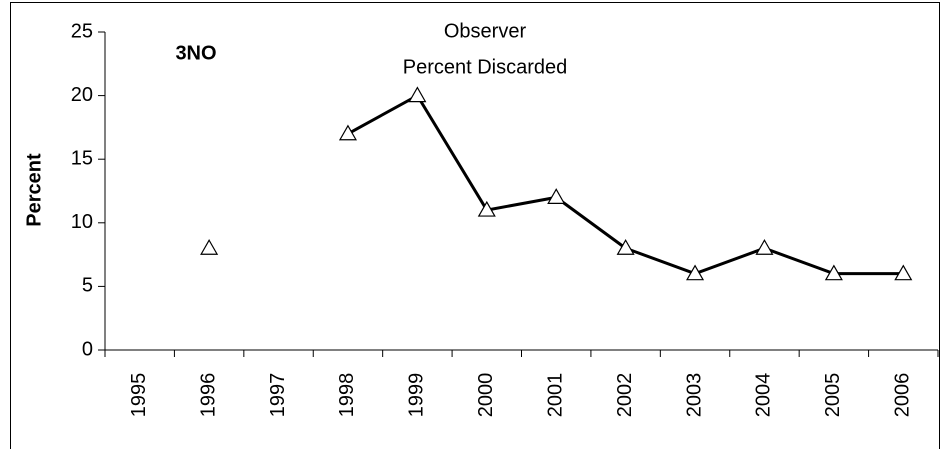 This screenshot has height=449, width=942. What do you see at coordinates (87, 349) in the screenshot?
I see `y-tick-label: 0` at bounding box center [87, 349].